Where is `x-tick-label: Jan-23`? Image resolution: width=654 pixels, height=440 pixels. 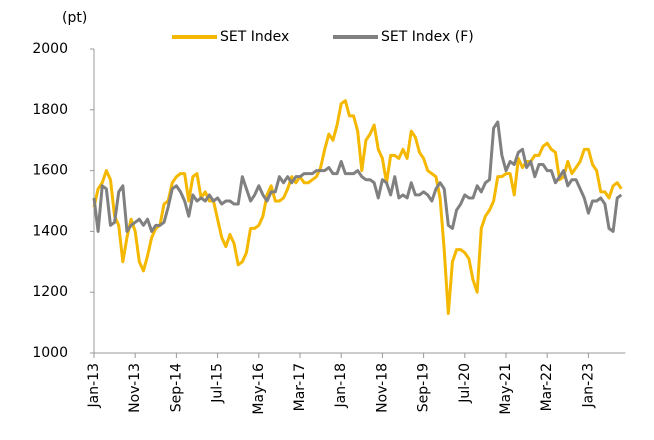
x-tick-label: Jan-23 is located at coordinates (588, 385).